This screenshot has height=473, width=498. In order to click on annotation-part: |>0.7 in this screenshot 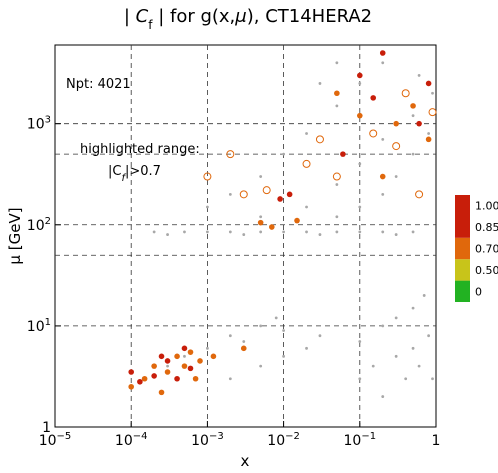, I will do `click(143, 171)`.